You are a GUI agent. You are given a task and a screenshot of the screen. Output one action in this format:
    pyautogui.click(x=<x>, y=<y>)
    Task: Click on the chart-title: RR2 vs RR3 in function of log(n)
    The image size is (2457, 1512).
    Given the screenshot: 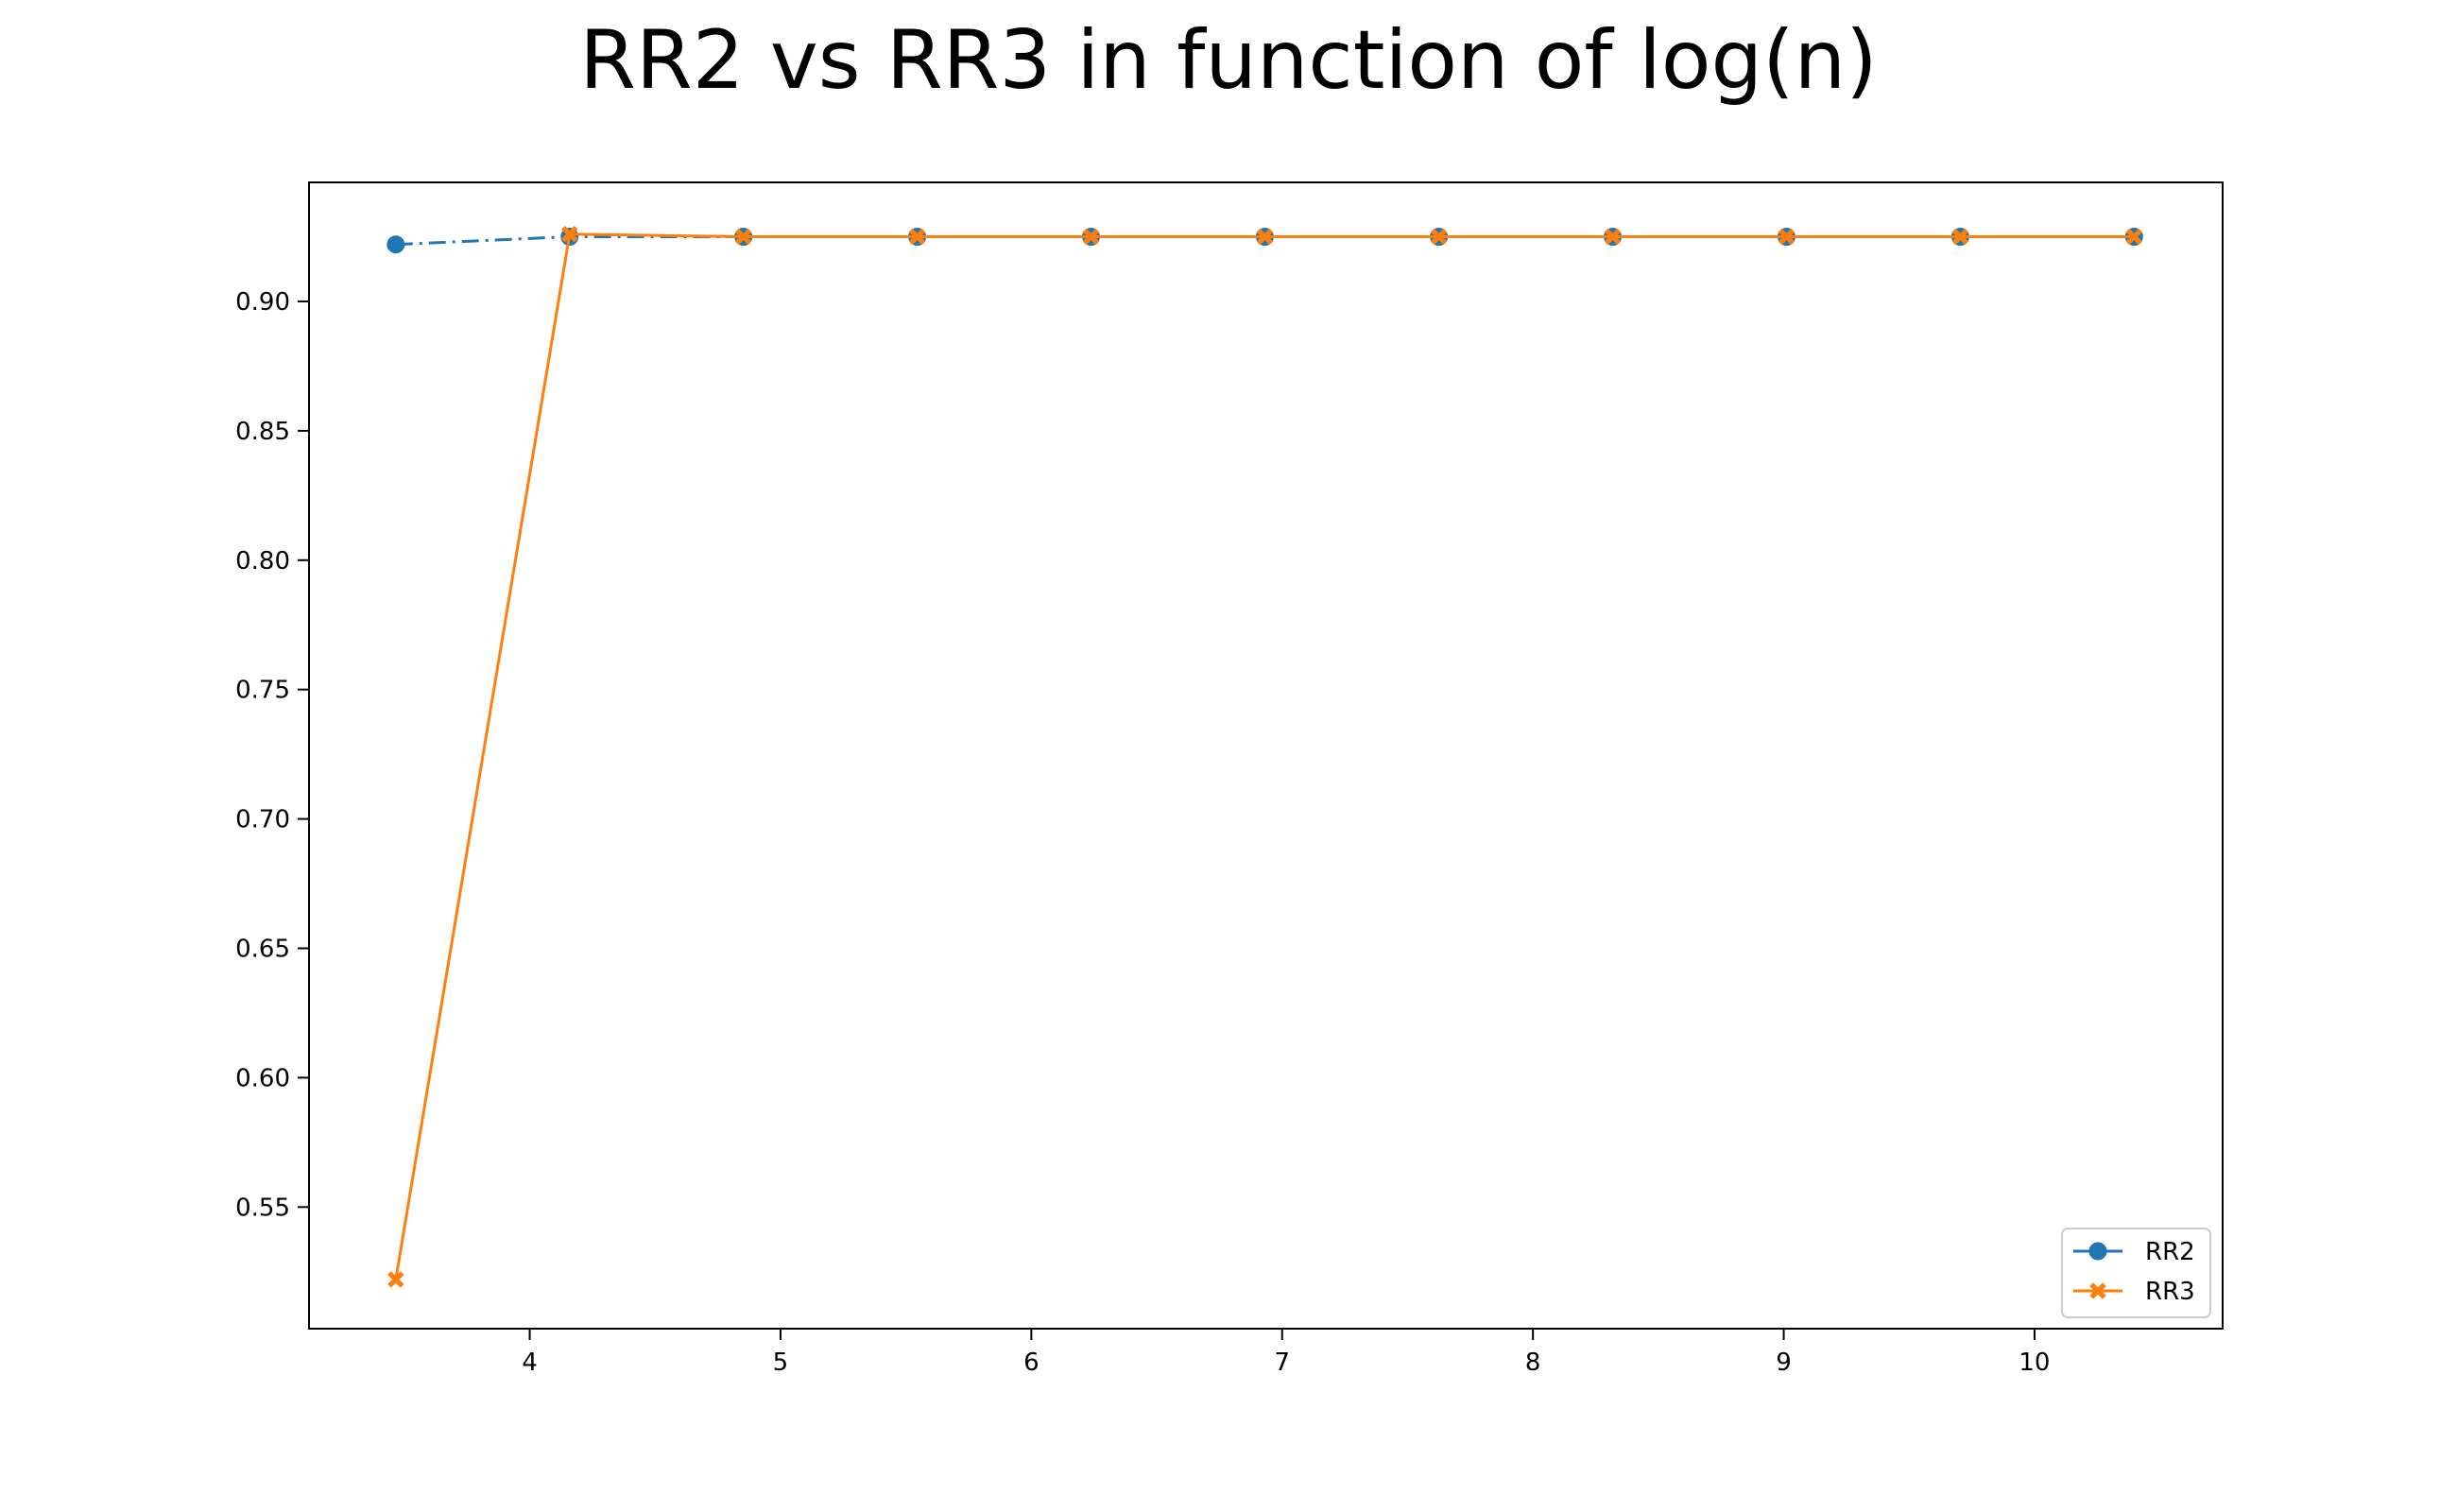 What is the action you would take?
    pyautogui.click(x=1228, y=60)
    